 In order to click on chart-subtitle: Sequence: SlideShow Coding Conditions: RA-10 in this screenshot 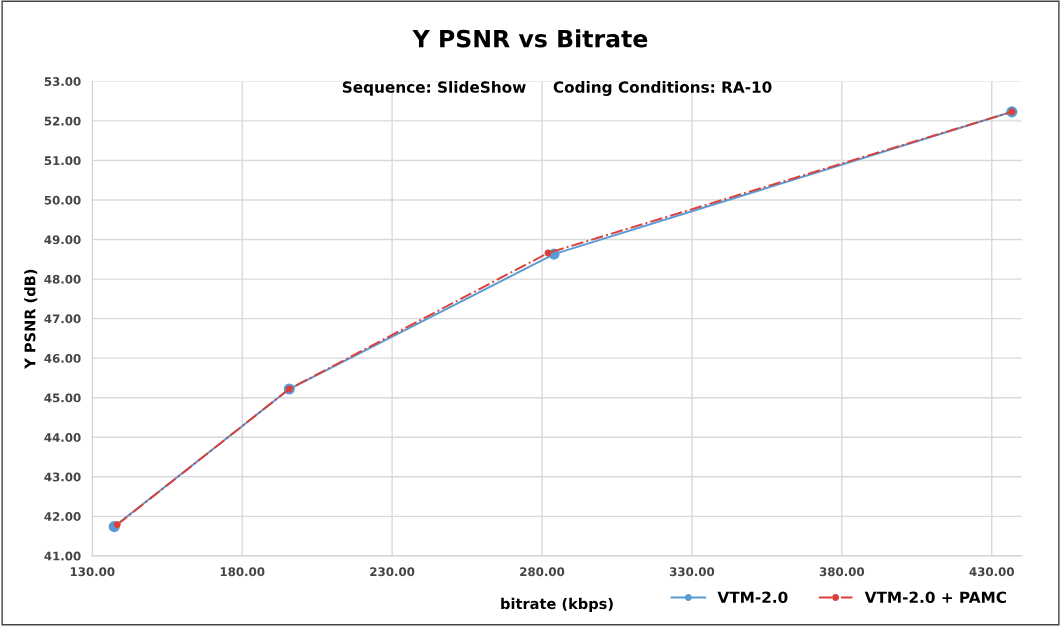, I will do `click(557, 88)`.